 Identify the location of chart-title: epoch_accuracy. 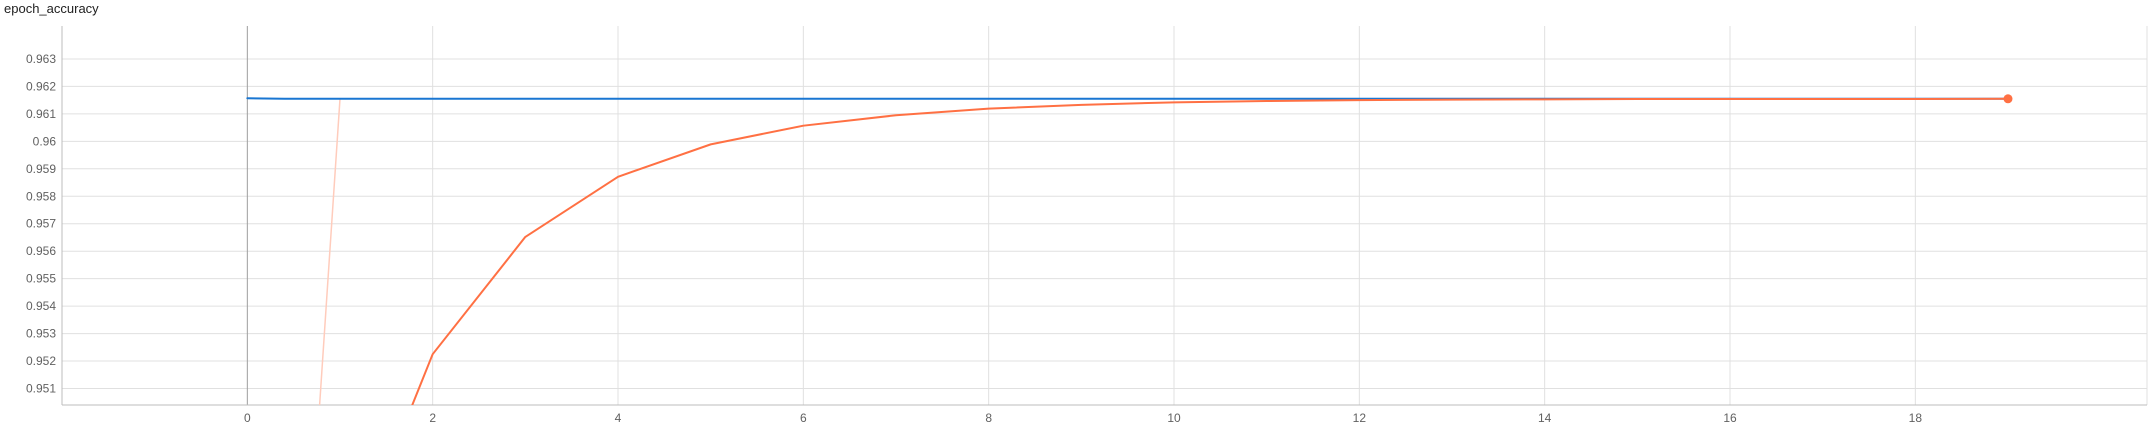
(51, 8).